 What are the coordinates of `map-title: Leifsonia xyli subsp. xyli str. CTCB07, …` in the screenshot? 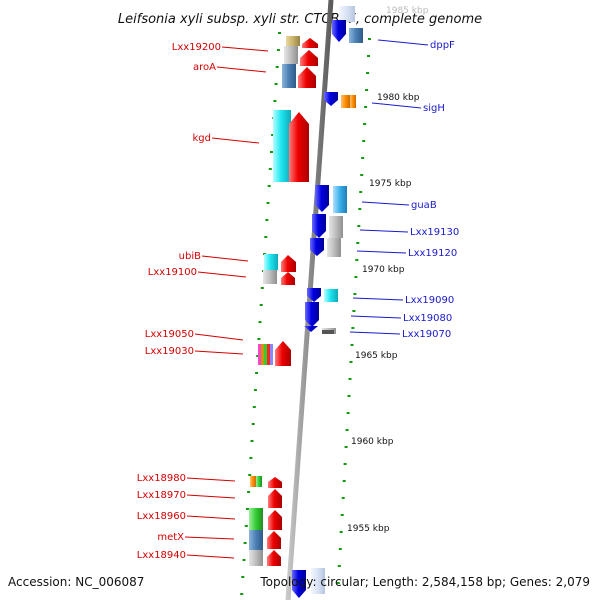 It's located at (300, 19).